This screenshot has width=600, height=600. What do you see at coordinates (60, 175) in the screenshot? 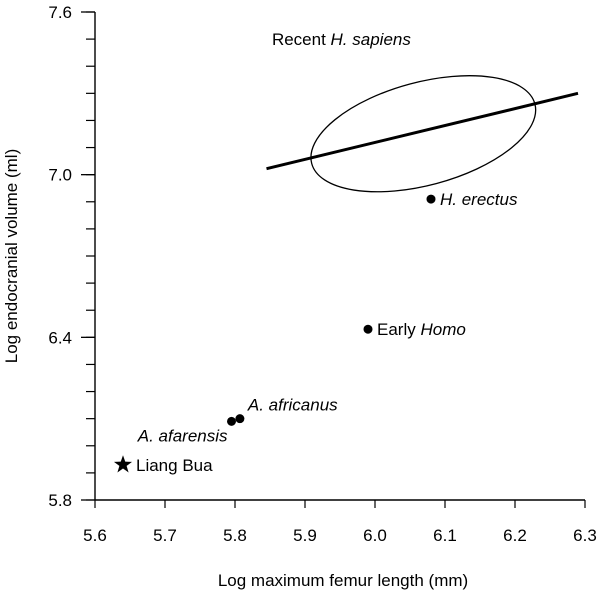
I see `y-tick-label: 7.0` at bounding box center [60, 175].